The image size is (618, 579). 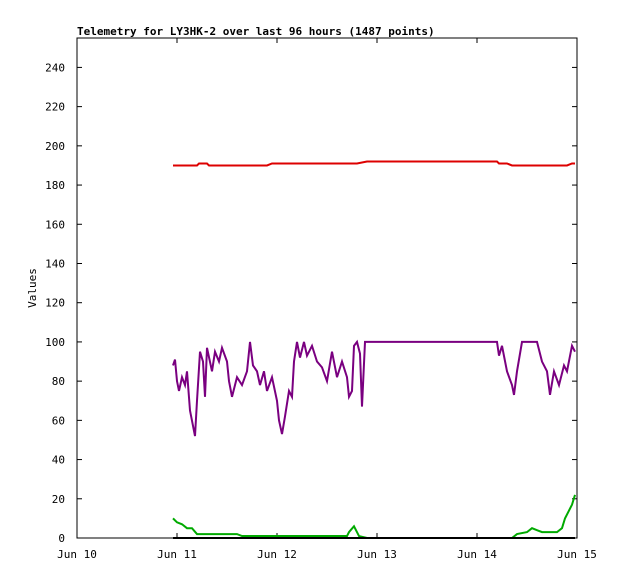 I want to click on x-tick-label: Jun 11, so click(x=177, y=554).